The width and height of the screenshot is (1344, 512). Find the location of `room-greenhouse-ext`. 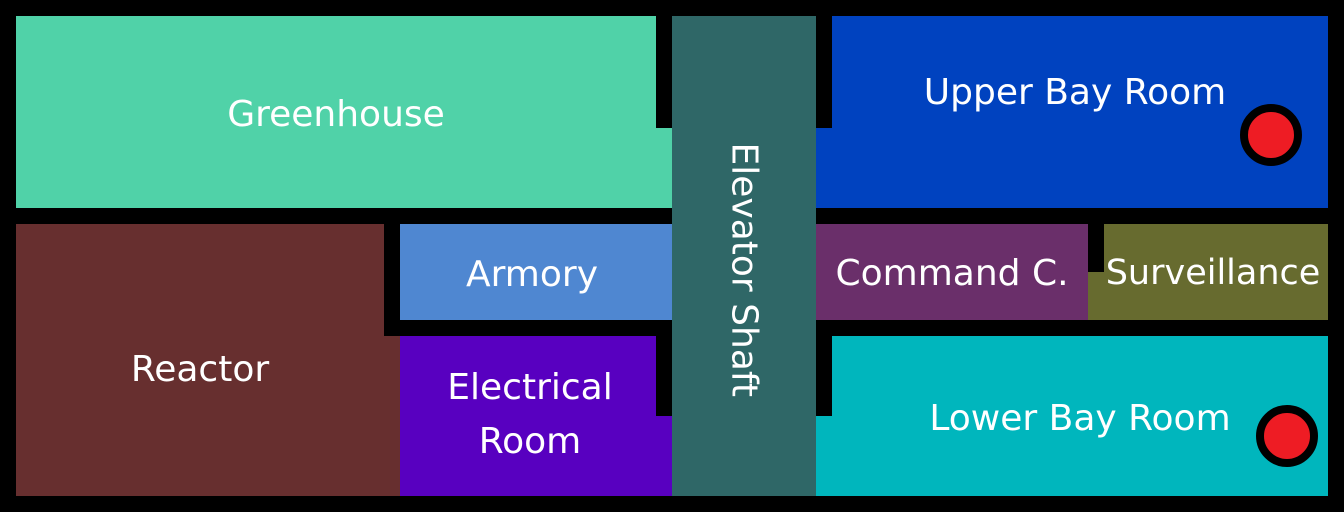

room-greenhouse-ext is located at coordinates (656, 168).